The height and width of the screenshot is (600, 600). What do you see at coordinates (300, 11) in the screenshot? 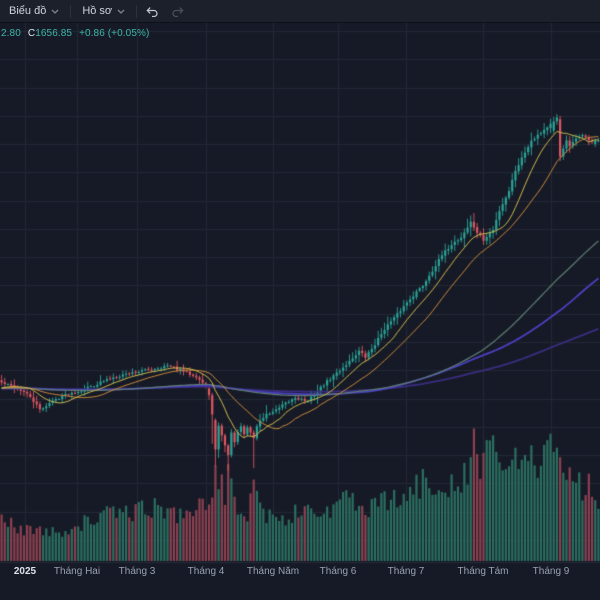
I see `top-toolbar: Biểu đồ Hồ sơ` at bounding box center [300, 11].